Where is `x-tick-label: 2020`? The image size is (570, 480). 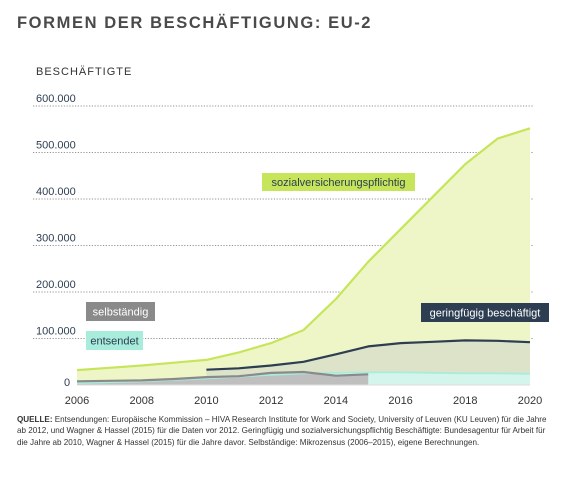 x-tick-label: 2020 is located at coordinates (530, 401).